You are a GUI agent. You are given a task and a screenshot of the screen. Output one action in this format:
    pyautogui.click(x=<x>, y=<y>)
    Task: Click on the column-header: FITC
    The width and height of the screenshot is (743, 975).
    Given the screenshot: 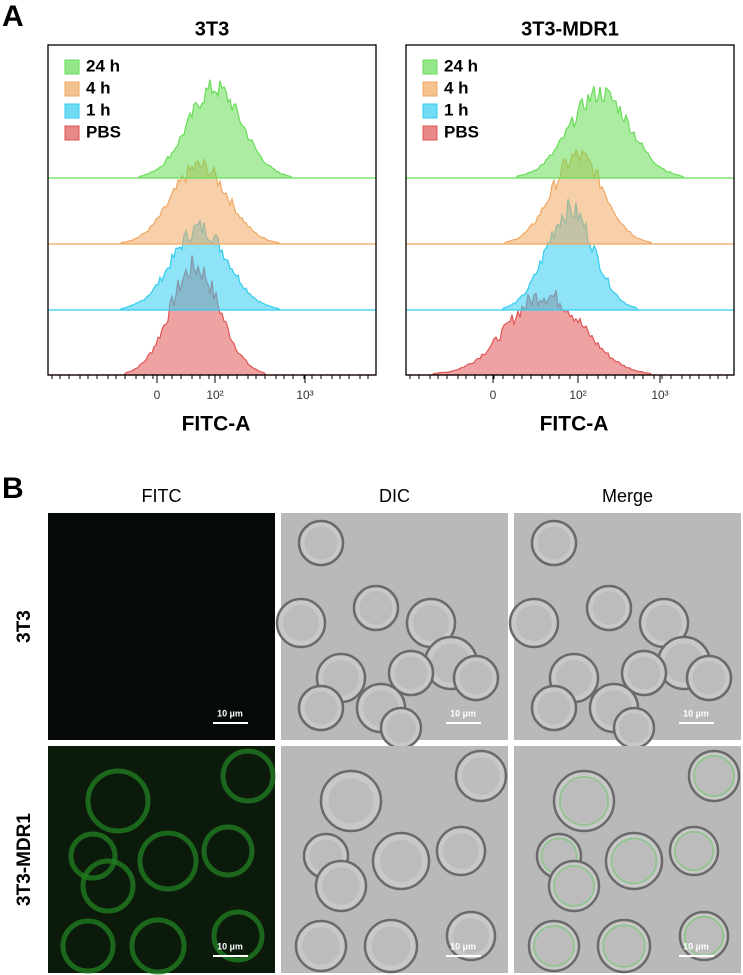 What is the action you would take?
    pyautogui.click(x=162, y=496)
    